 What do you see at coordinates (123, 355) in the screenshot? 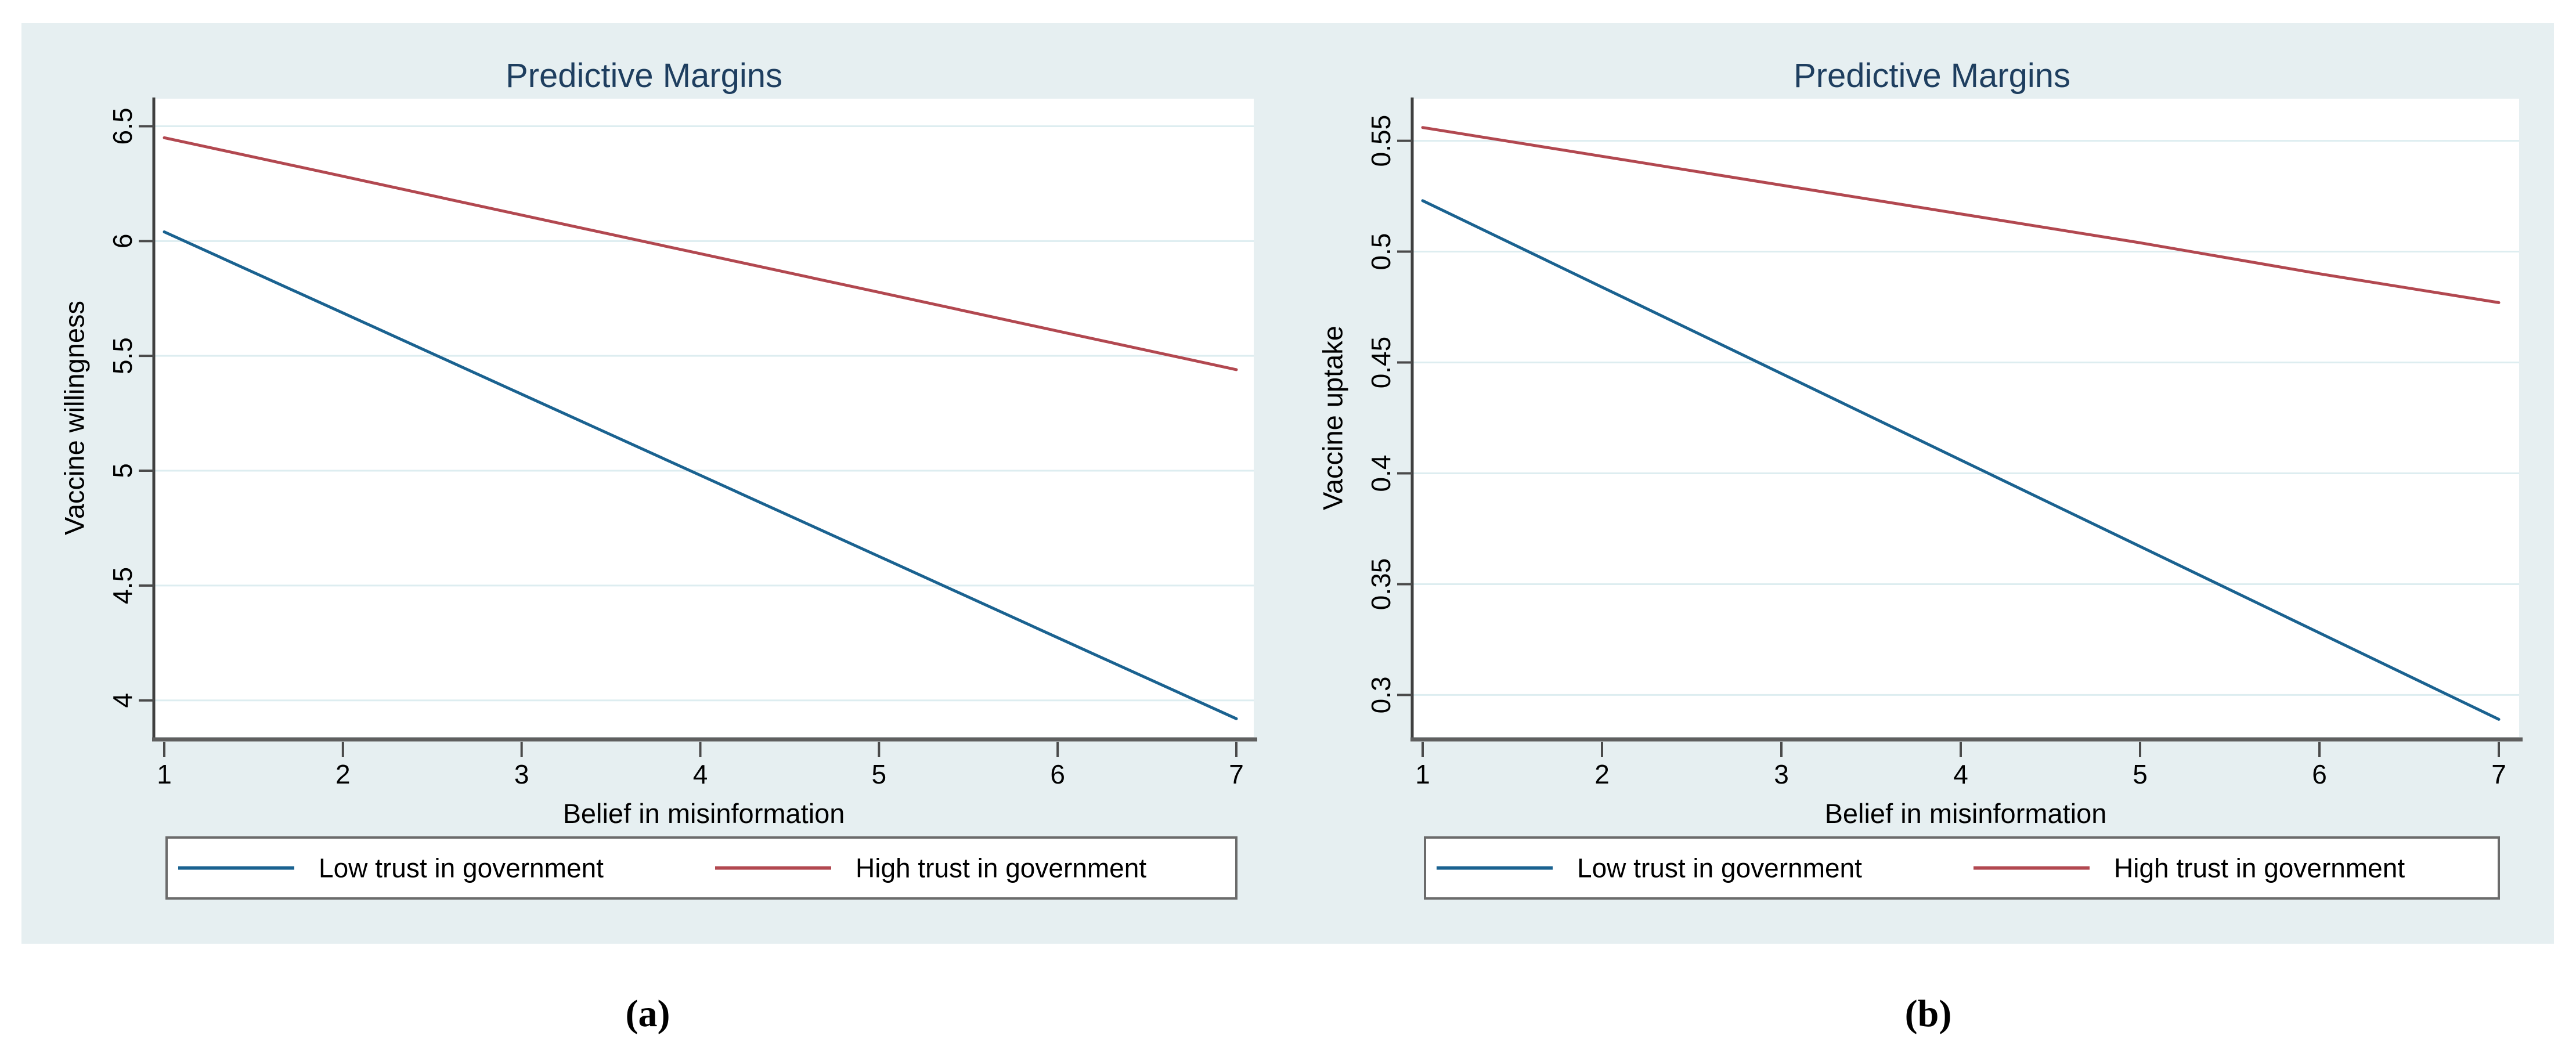
I see `y-tick-label: 5.5` at bounding box center [123, 355].